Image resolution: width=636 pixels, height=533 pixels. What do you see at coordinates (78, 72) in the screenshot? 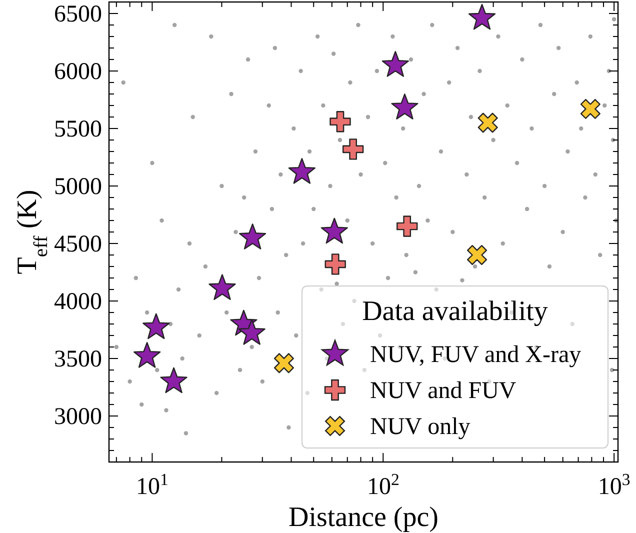
I see `y-tick-label: 6000` at bounding box center [78, 72].